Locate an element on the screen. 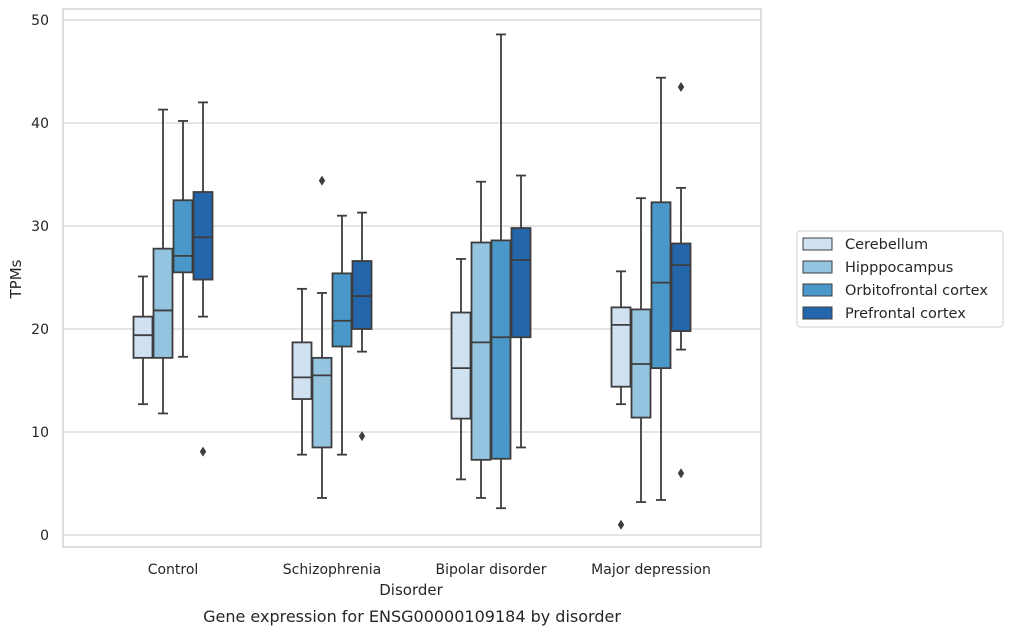 The height and width of the screenshot is (634, 1013). y-tick-label: 30 is located at coordinates (40, 227).